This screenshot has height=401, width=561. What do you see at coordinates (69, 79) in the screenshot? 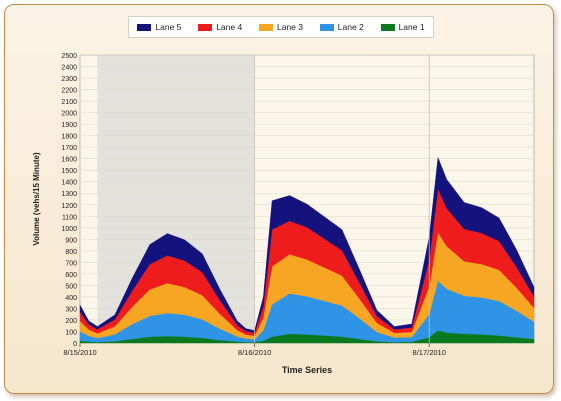
I see `y-tick-label: 2300` at bounding box center [69, 79].